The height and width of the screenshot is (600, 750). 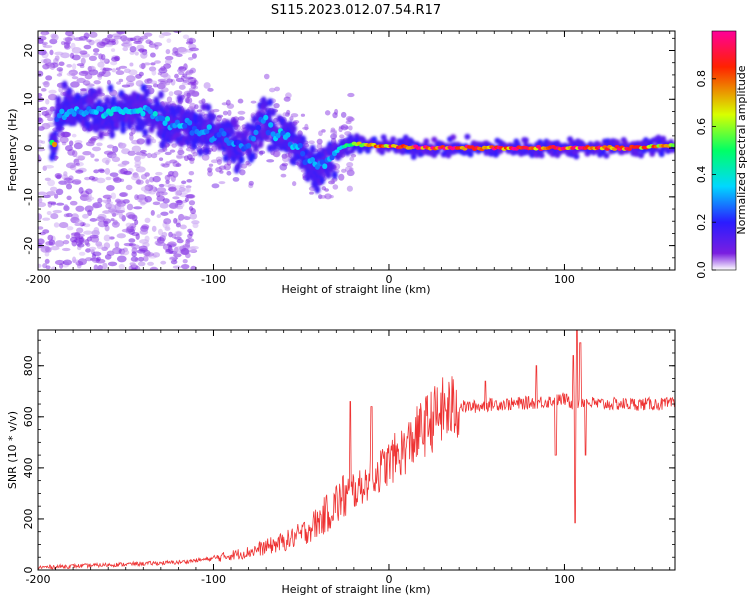 I want to click on colorbar-tick-label: 0.6, so click(x=701, y=127).